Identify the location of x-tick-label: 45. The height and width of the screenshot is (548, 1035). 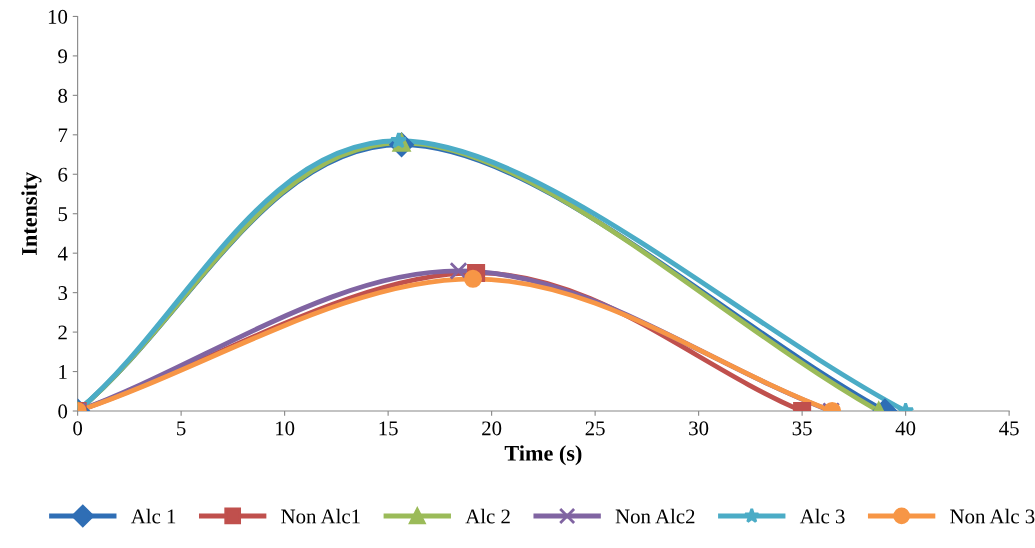
(1009, 428).